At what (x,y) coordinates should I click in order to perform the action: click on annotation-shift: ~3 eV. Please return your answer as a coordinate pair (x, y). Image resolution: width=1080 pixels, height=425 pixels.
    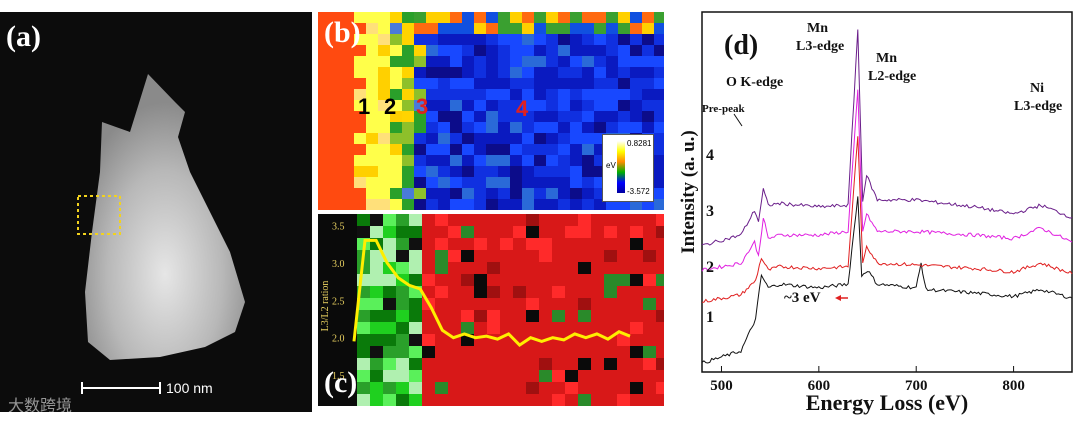
    Looking at the image, I should click on (802, 298).